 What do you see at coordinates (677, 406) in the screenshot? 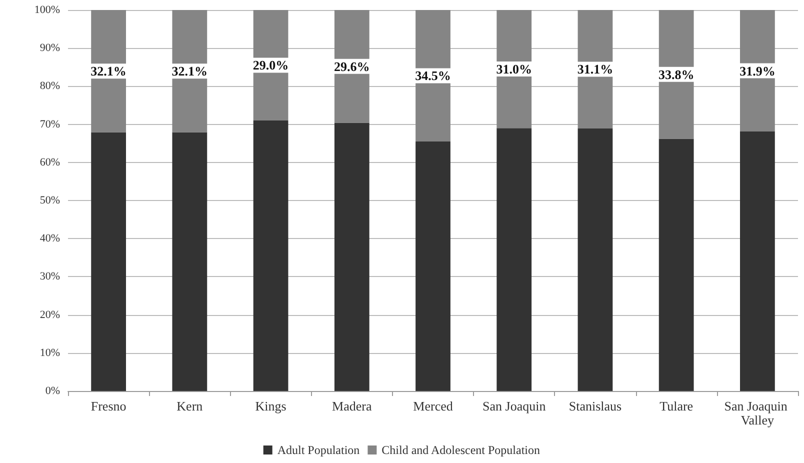
I see `x-tick-label: Tulare` at bounding box center [677, 406].